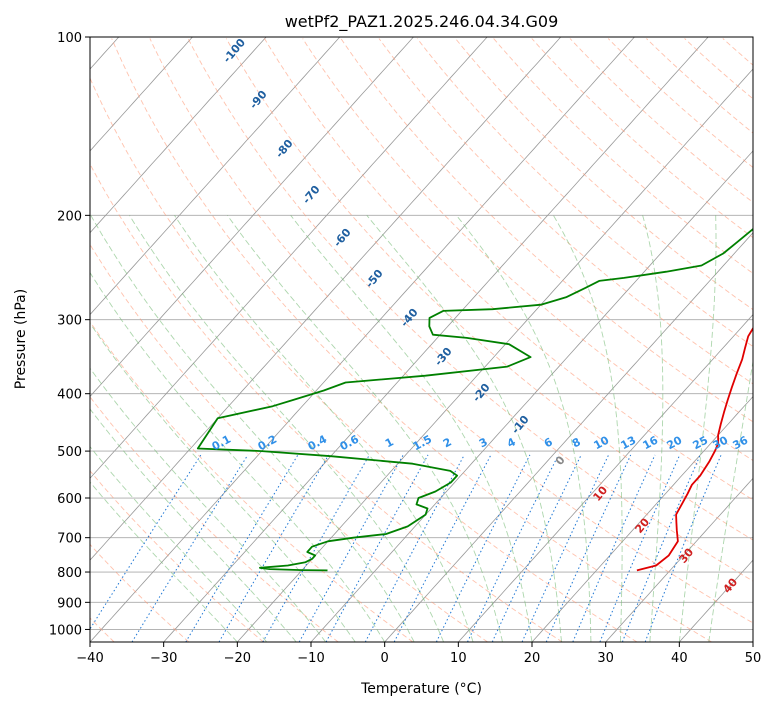  I want to click on dry-adiabat-label: -70, so click(311, 195).